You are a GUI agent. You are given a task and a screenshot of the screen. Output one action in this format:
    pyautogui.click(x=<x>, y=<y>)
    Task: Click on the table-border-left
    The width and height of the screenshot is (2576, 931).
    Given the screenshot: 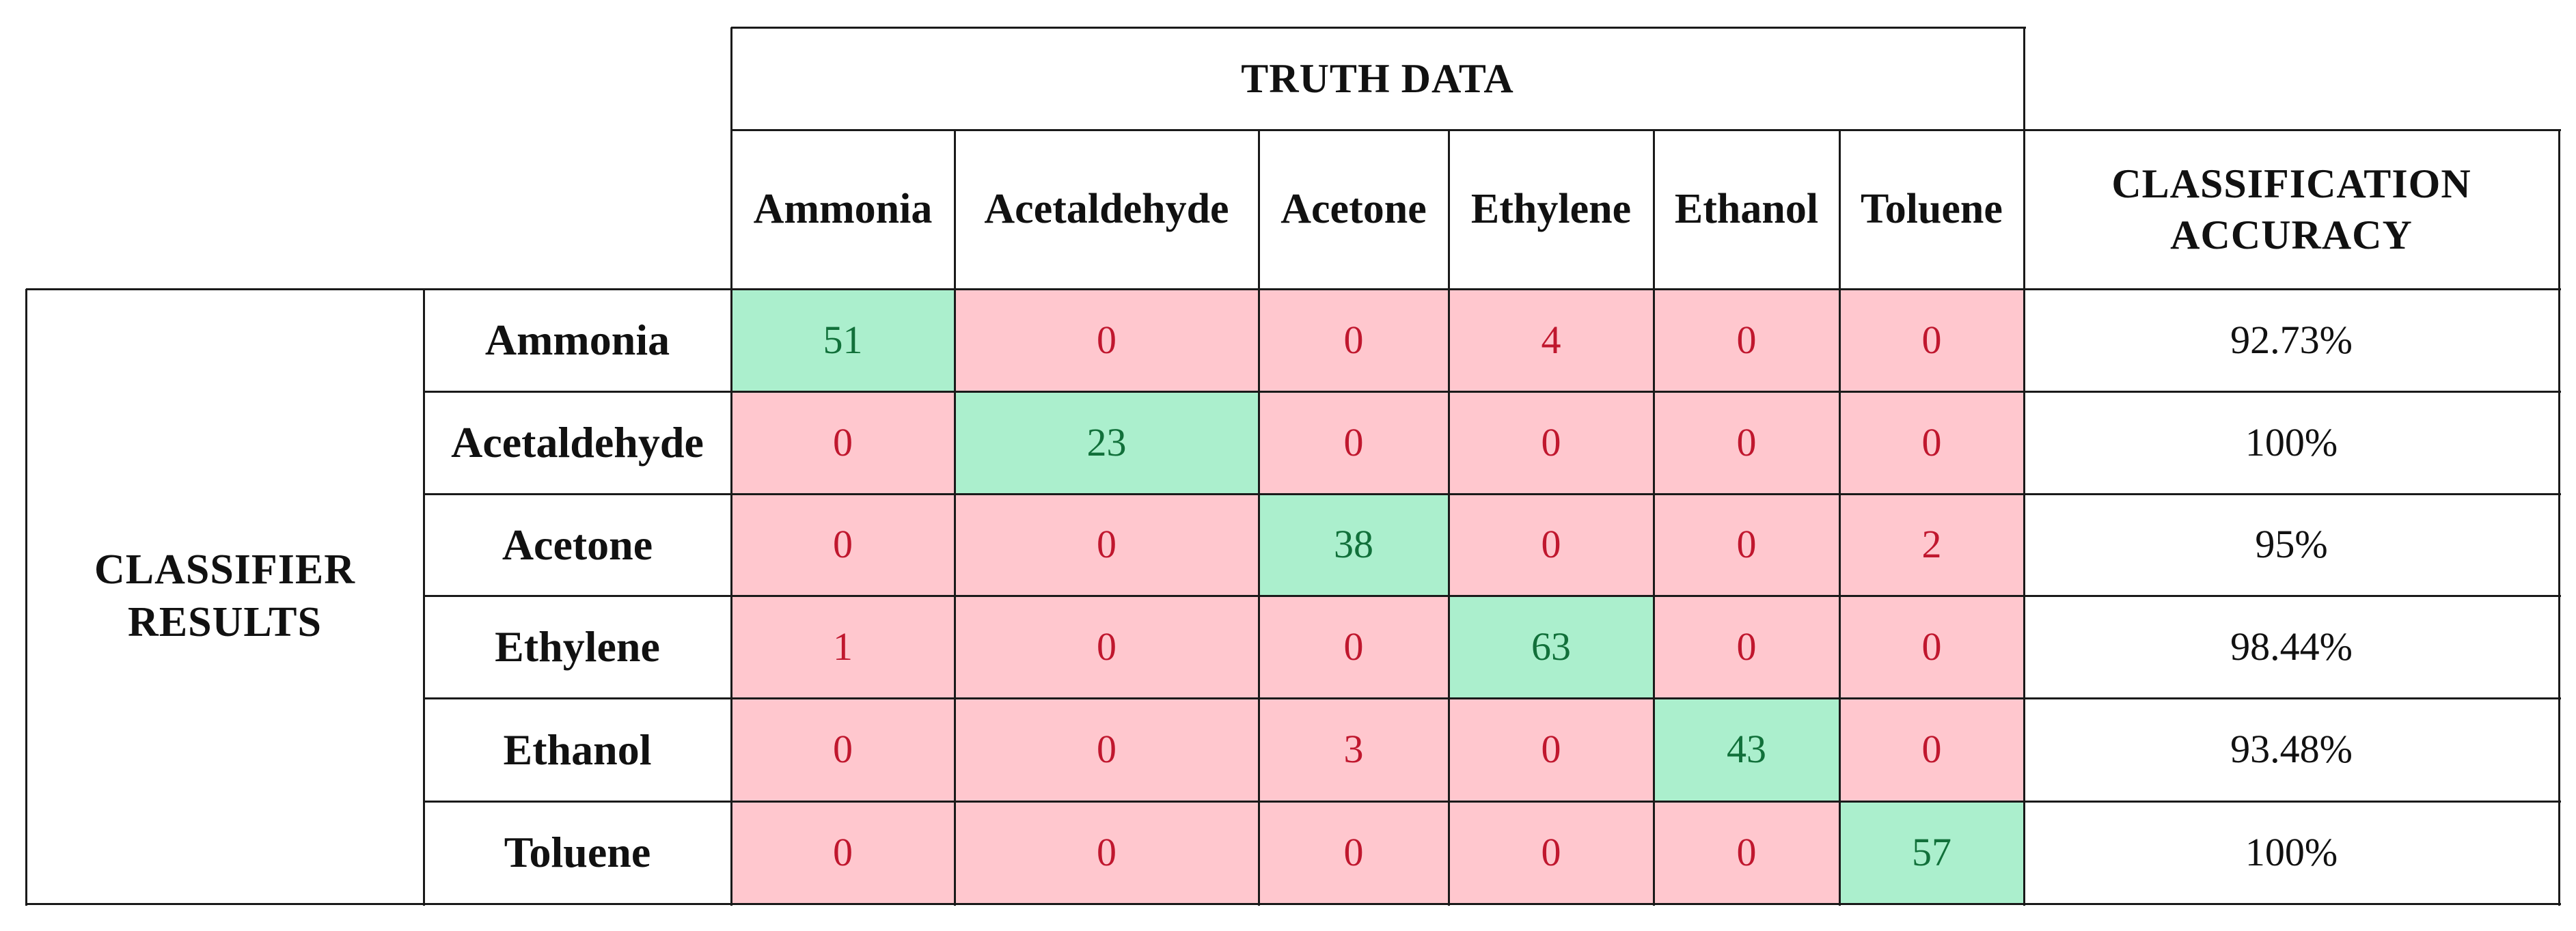 What is the action you would take?
    pyautogui.click(x=26, y=597)
    